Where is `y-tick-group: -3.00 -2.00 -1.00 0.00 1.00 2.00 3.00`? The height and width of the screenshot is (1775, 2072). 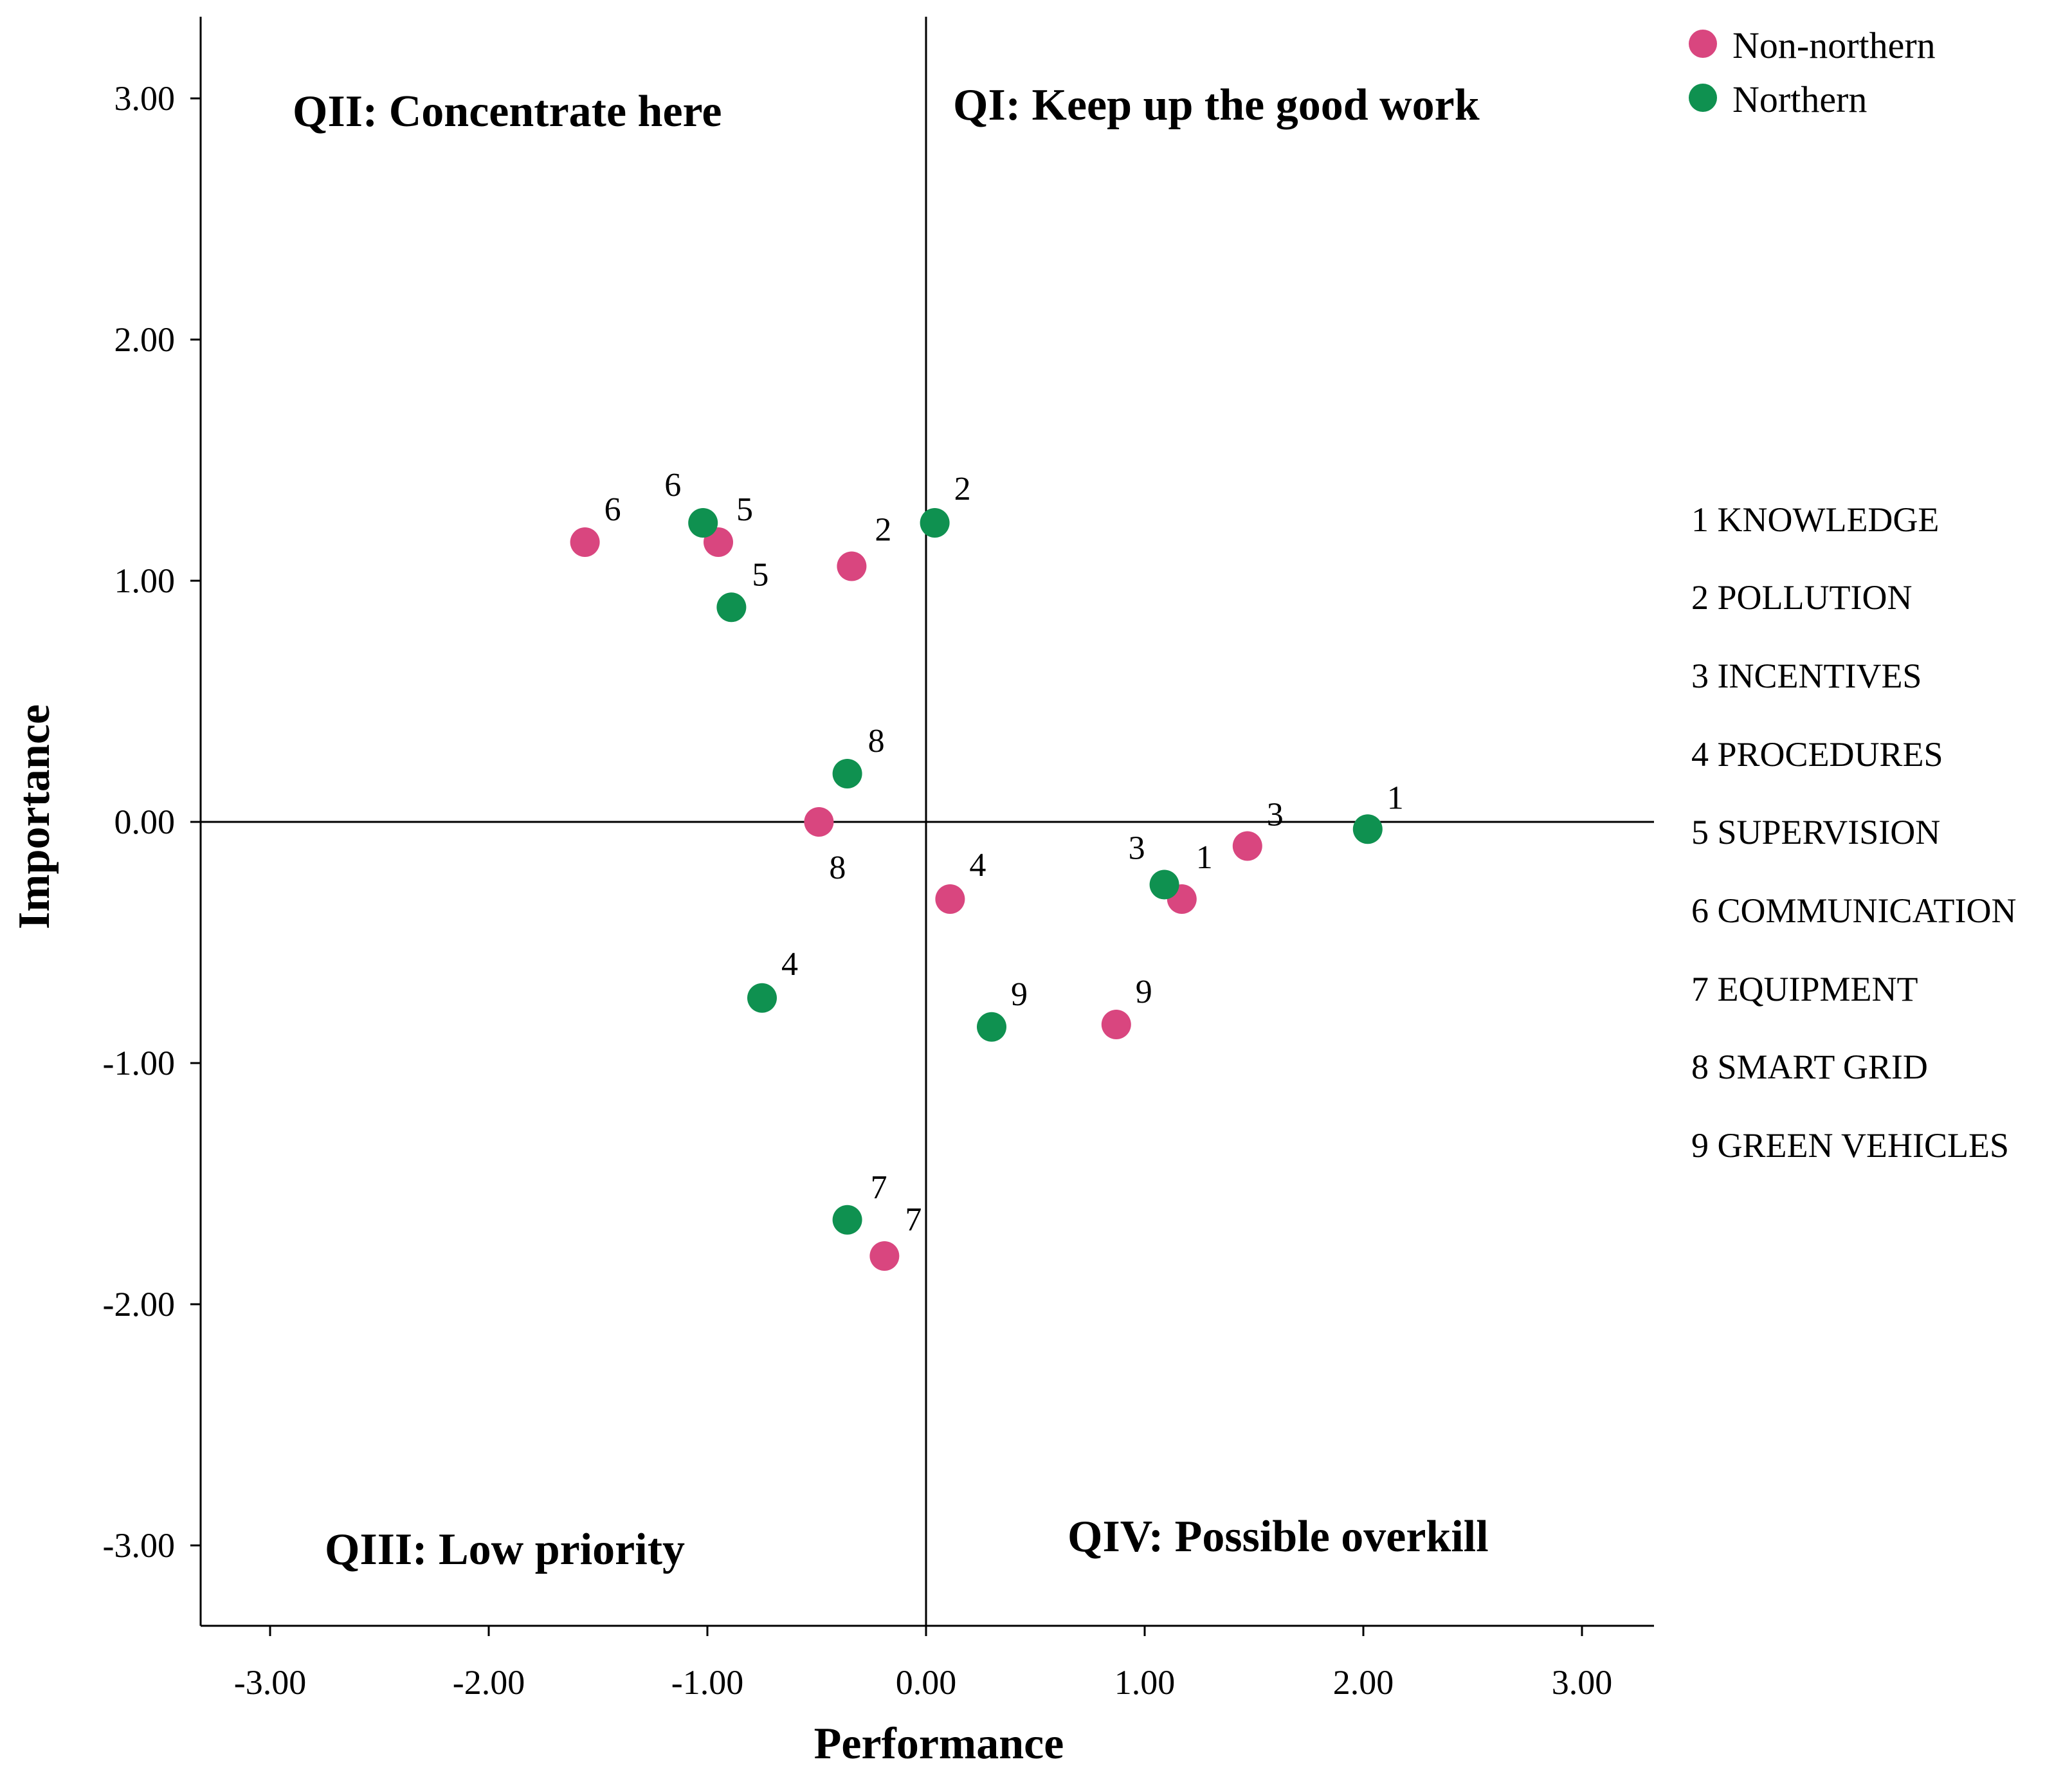 y-tick-group: -3.00 -2.00 -1.00 0.00 1.00 2.00 3.00 is located at coordinates (152, 822).